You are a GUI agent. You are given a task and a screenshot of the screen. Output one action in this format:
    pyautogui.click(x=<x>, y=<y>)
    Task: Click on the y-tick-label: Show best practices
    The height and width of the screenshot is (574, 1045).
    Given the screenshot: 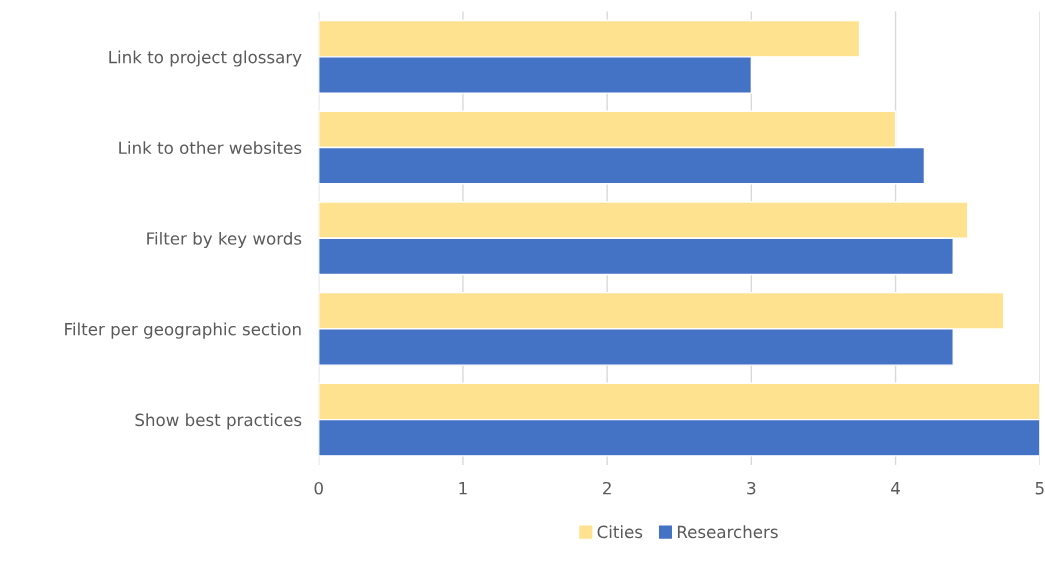 What is the action you would take?
    pyautogui.click(x=218, y=421)
    